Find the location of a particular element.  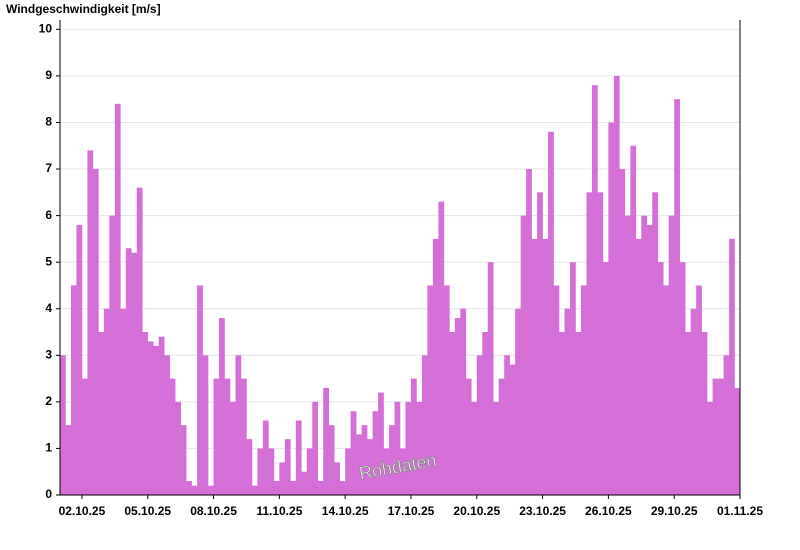

y-tick-label: 8 is located at coordinates (48, 122).